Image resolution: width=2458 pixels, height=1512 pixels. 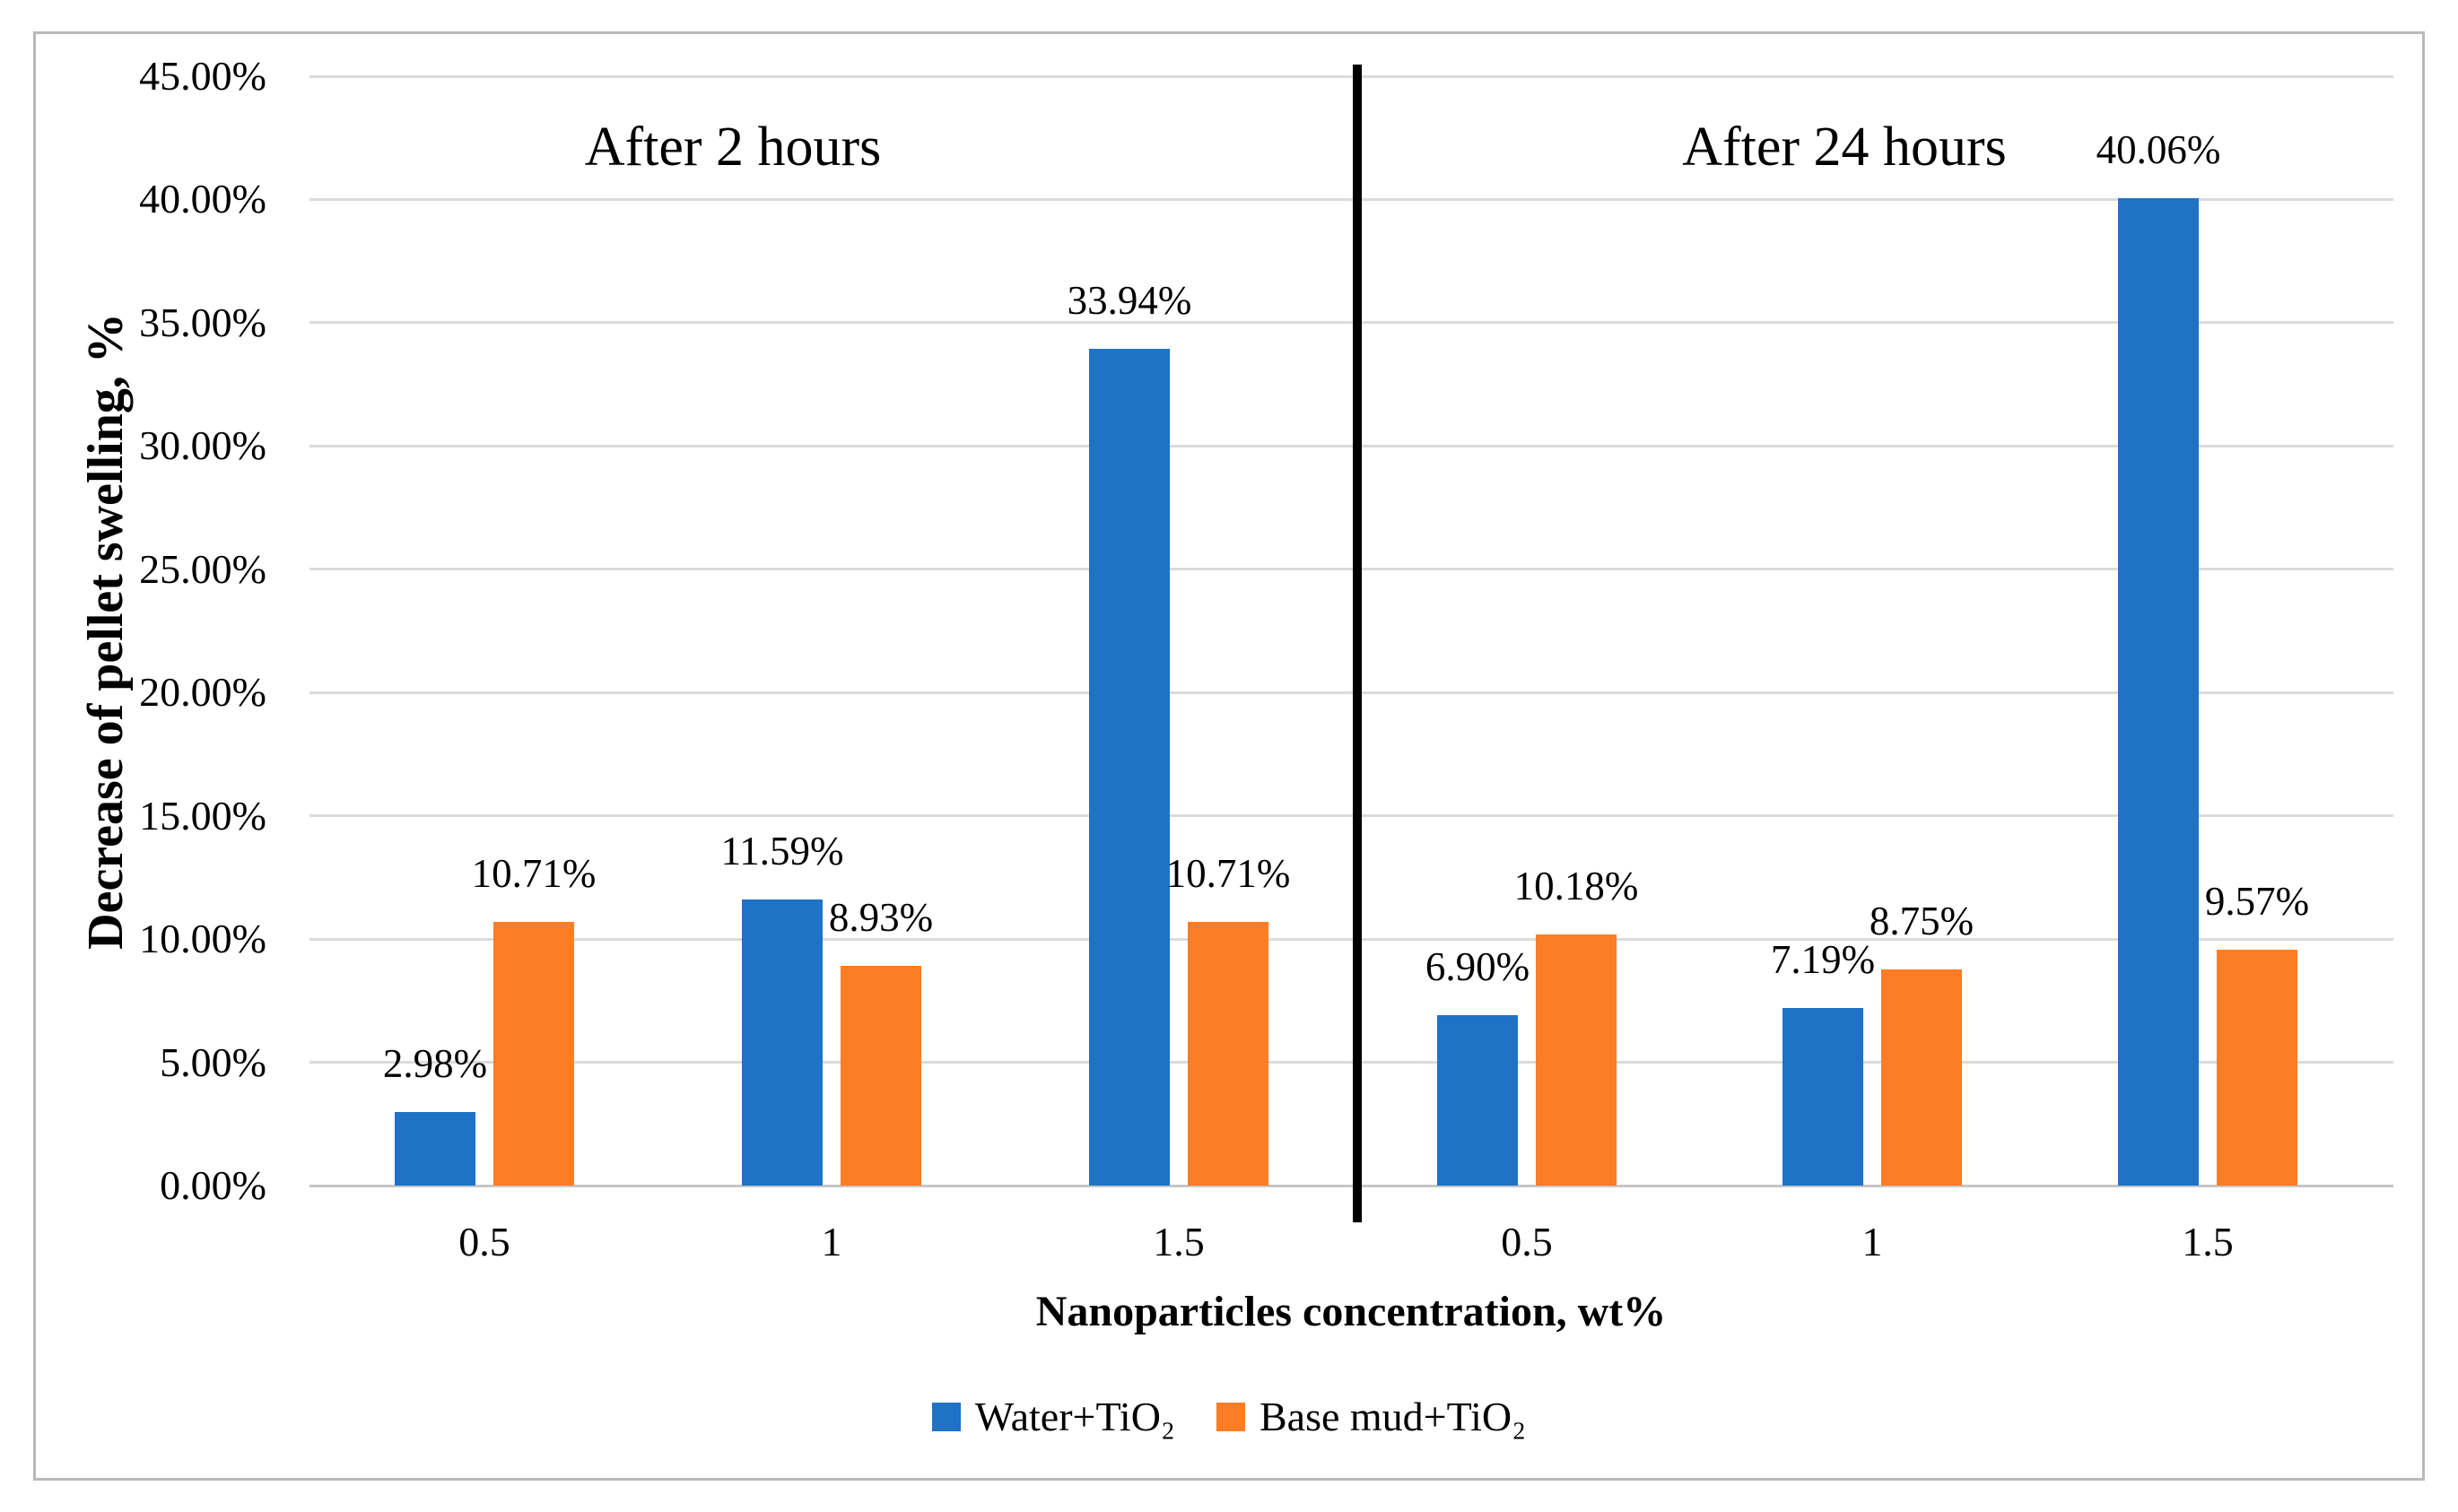 I want to click on data-label: 33.94%, so click(x=1130, y=301).